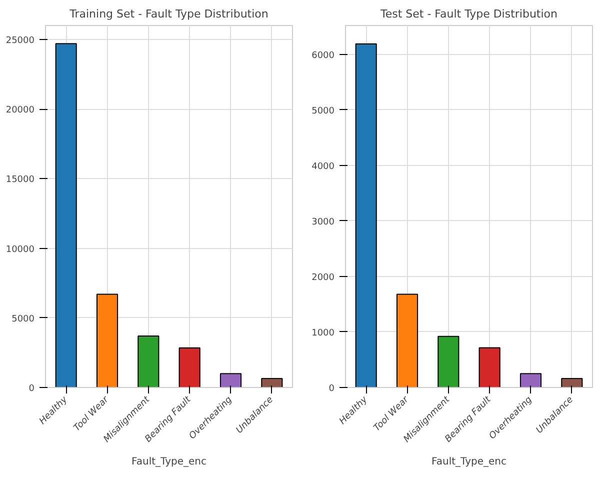 This screenshot has height=477, width=605. I want to click on chart-title: Test Set - Fault Type Distribution, so click(468, 14).